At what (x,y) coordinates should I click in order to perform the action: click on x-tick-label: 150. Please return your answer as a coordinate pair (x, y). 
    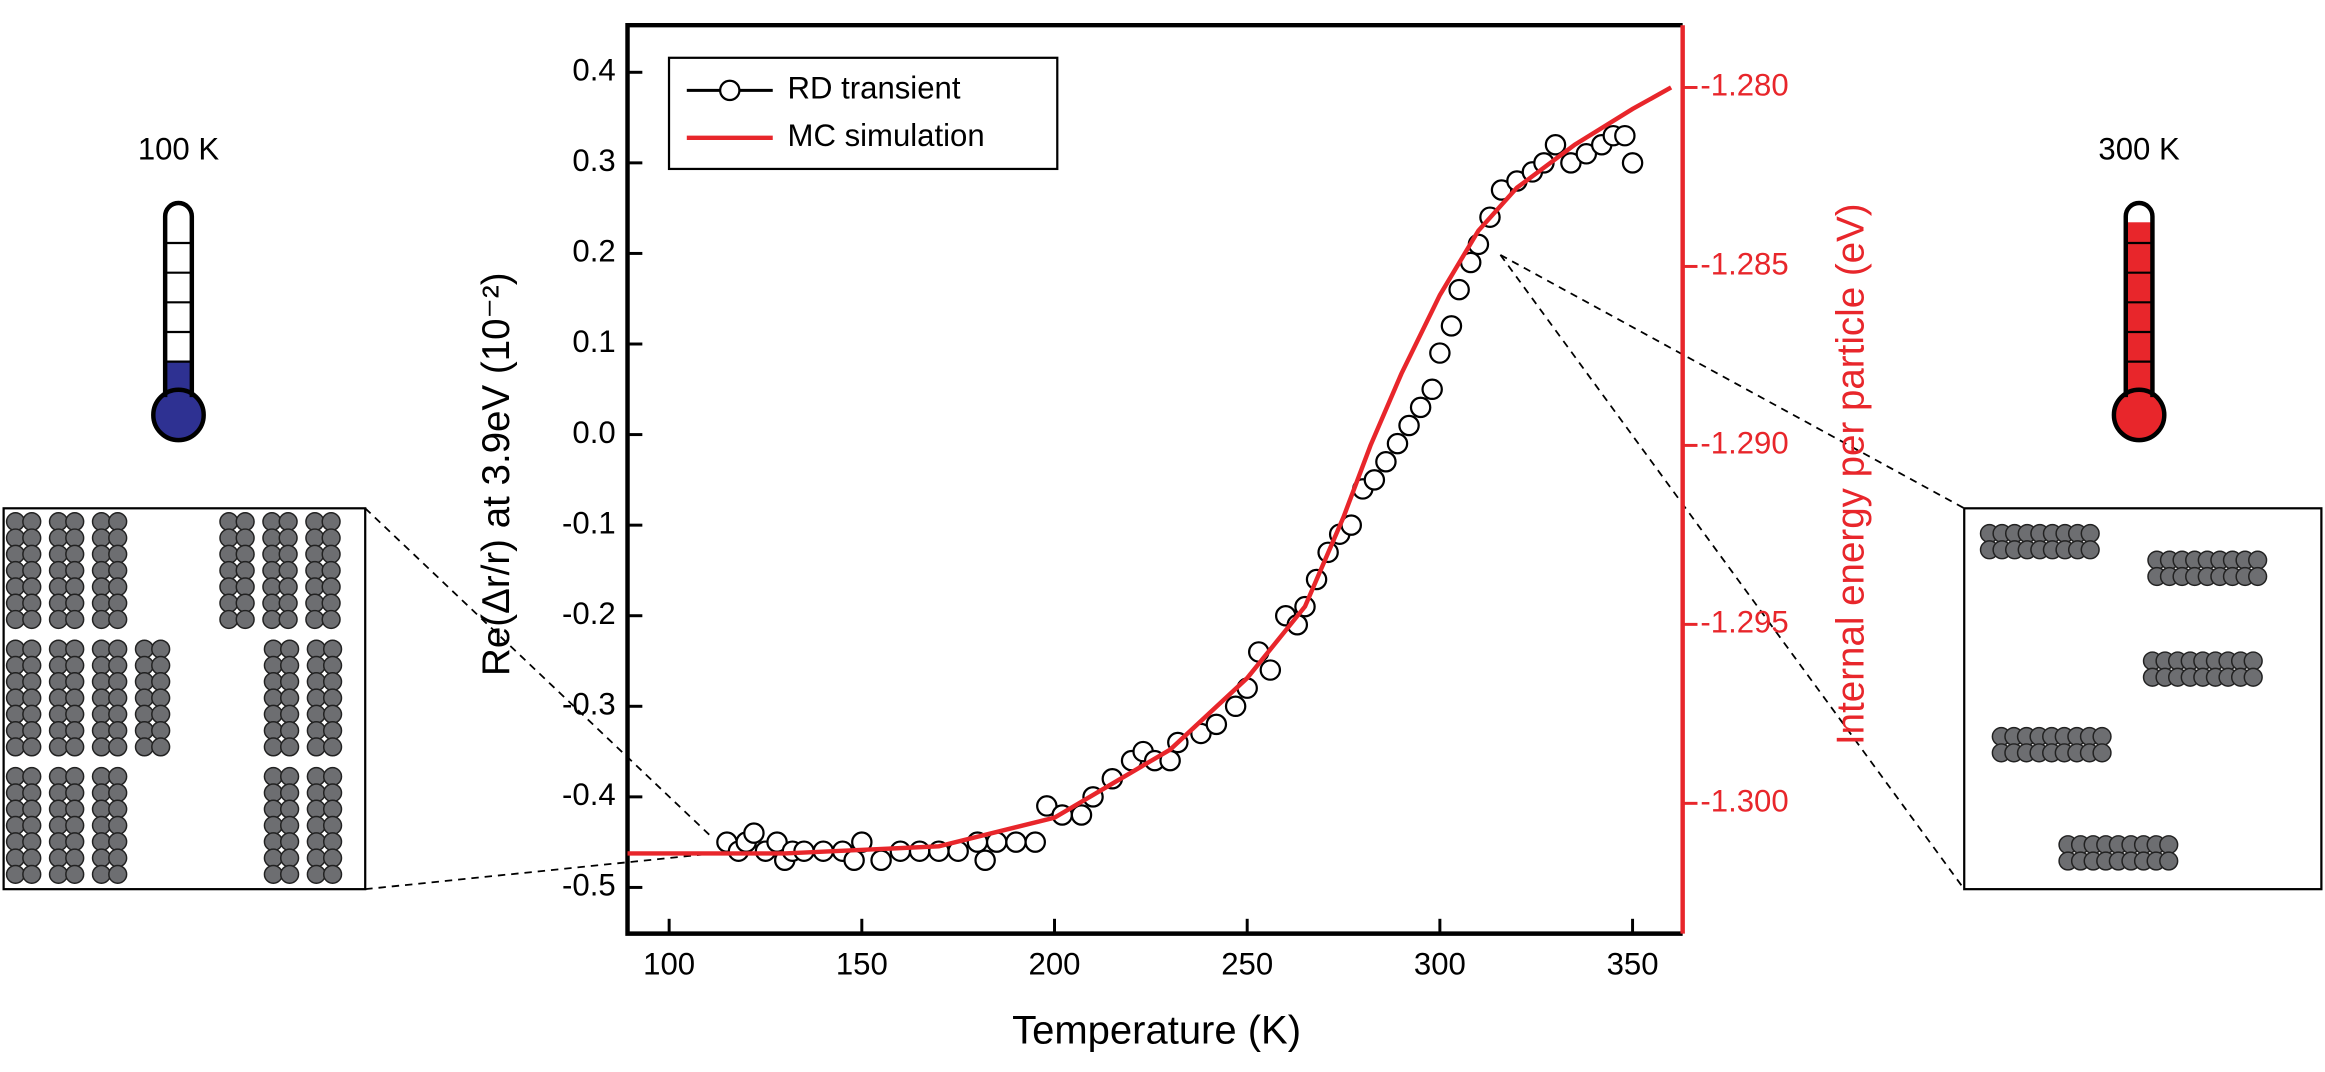
    Looking at the image, I should click on (862, 963).